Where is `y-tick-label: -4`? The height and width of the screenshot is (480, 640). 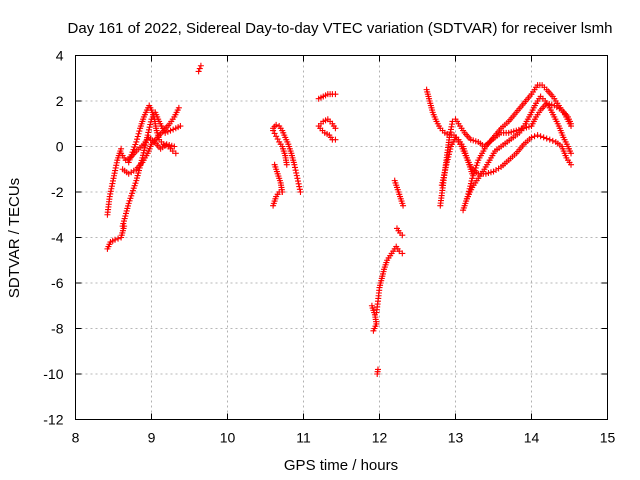
y-tick-label: -4 is located at coordinates (57, 238).